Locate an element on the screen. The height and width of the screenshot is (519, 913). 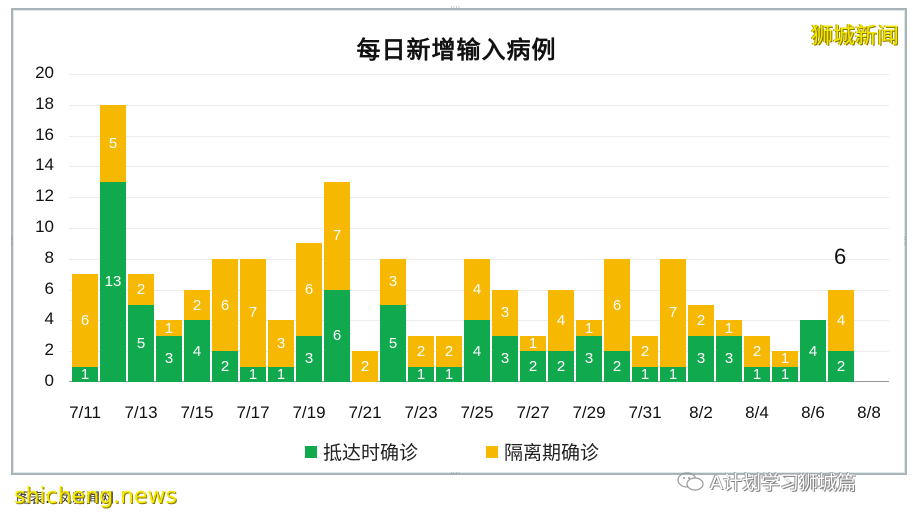
legend-label: 隔离期确诊 is located at coordinates (552, 453).